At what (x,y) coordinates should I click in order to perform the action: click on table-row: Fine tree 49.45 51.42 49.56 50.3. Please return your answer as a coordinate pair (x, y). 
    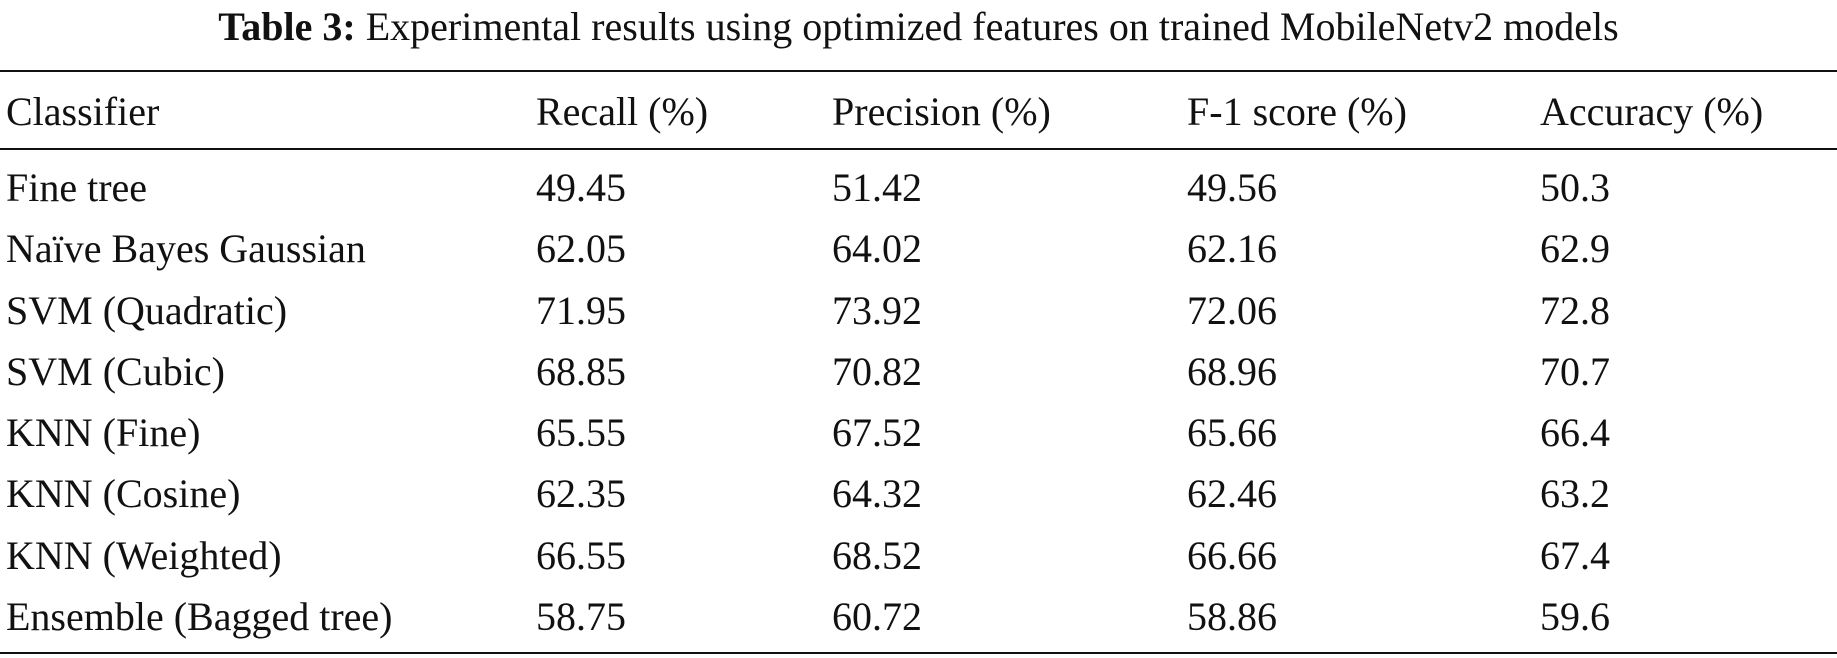
    Looking at the image, I should click on (918, 188).